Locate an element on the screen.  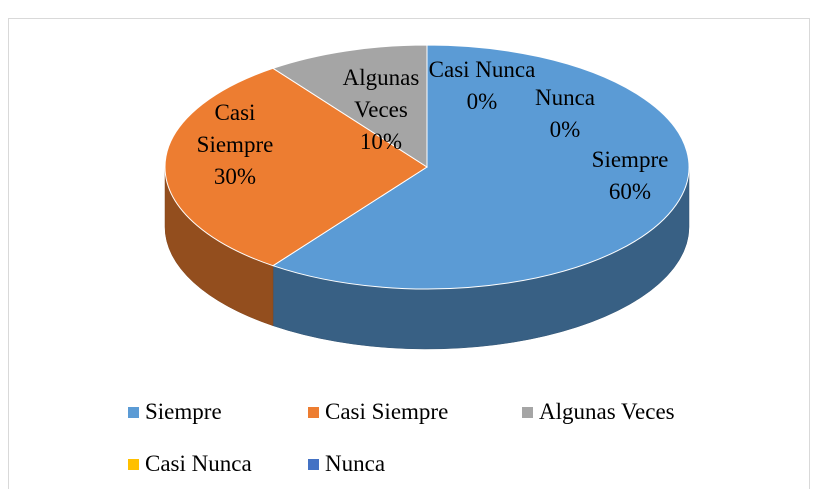
data-label: Siempre 60% is located at coordinates (630, 176).